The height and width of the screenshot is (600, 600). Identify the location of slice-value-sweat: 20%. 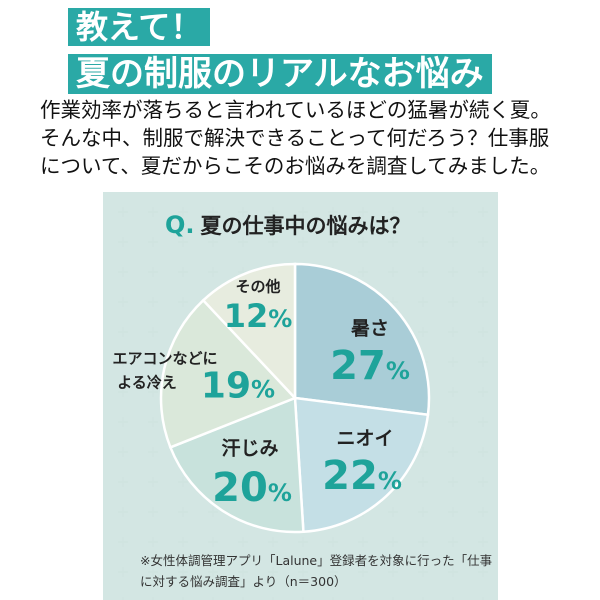
(252, 488).